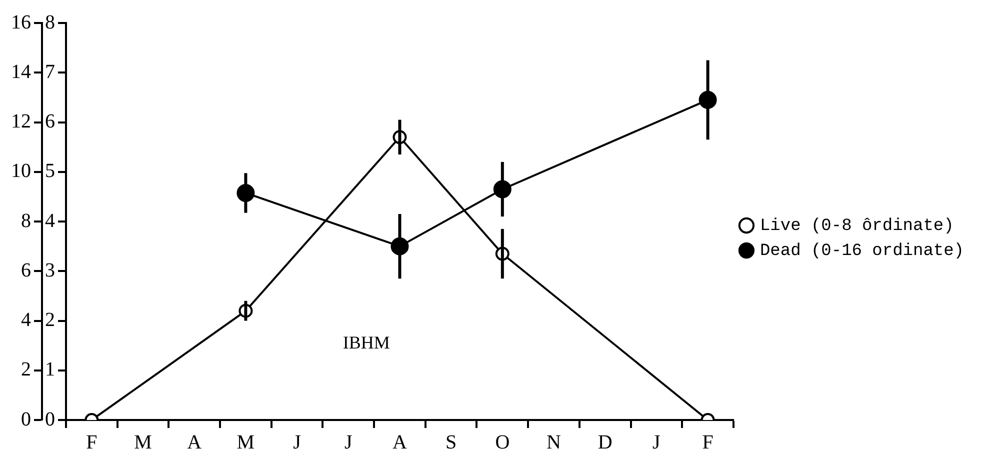 The width and height of the screenshot is (992, 466). What do you see at coordinates (26, 221) in the screenshot?
I see `y-tick-label: 8` at bounding box center [26, 221].